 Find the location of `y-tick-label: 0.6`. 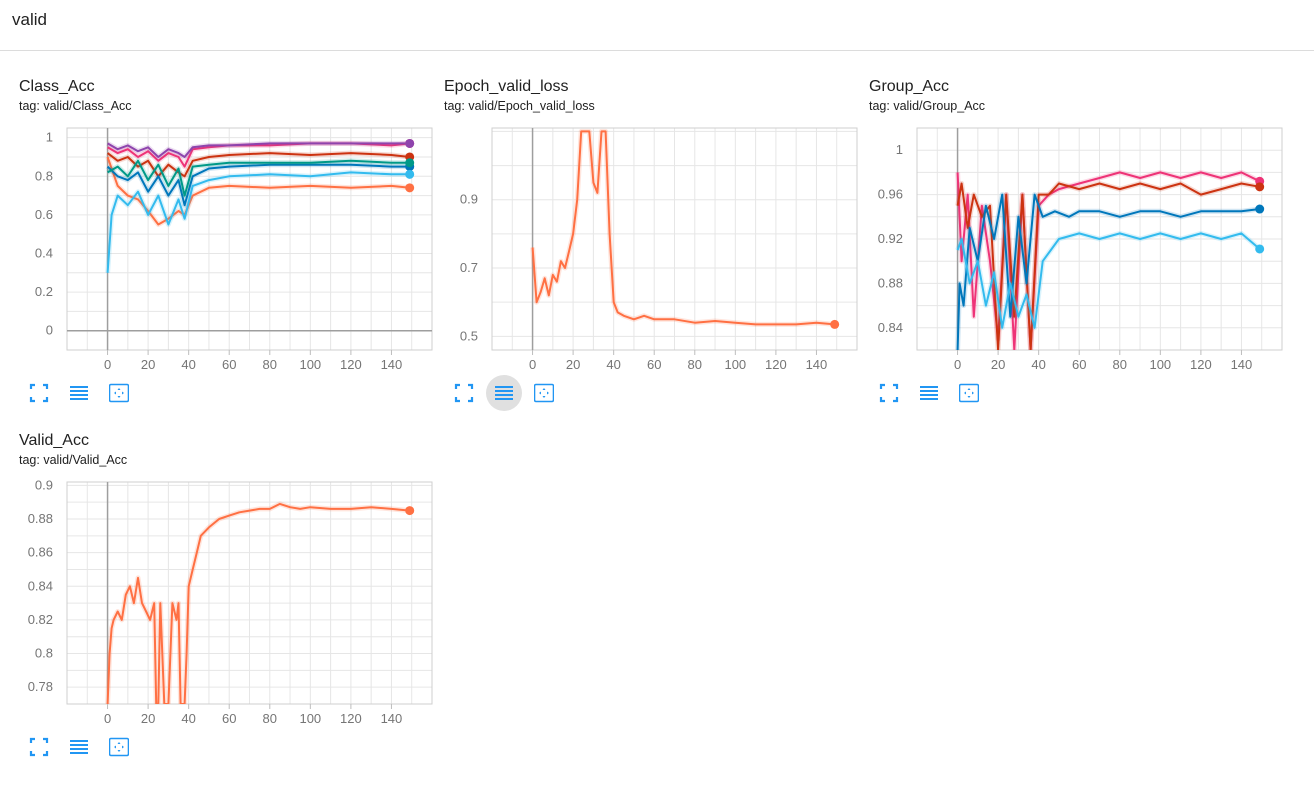

y-tick-label: 0.6 is located at coordinates (44, 214).